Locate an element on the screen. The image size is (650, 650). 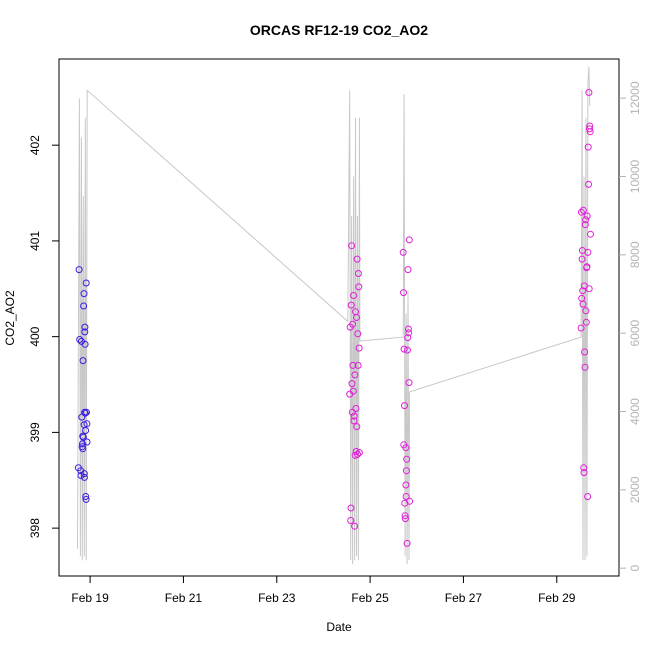
y-tick-label: 402 is located at coordinates (35, 145).